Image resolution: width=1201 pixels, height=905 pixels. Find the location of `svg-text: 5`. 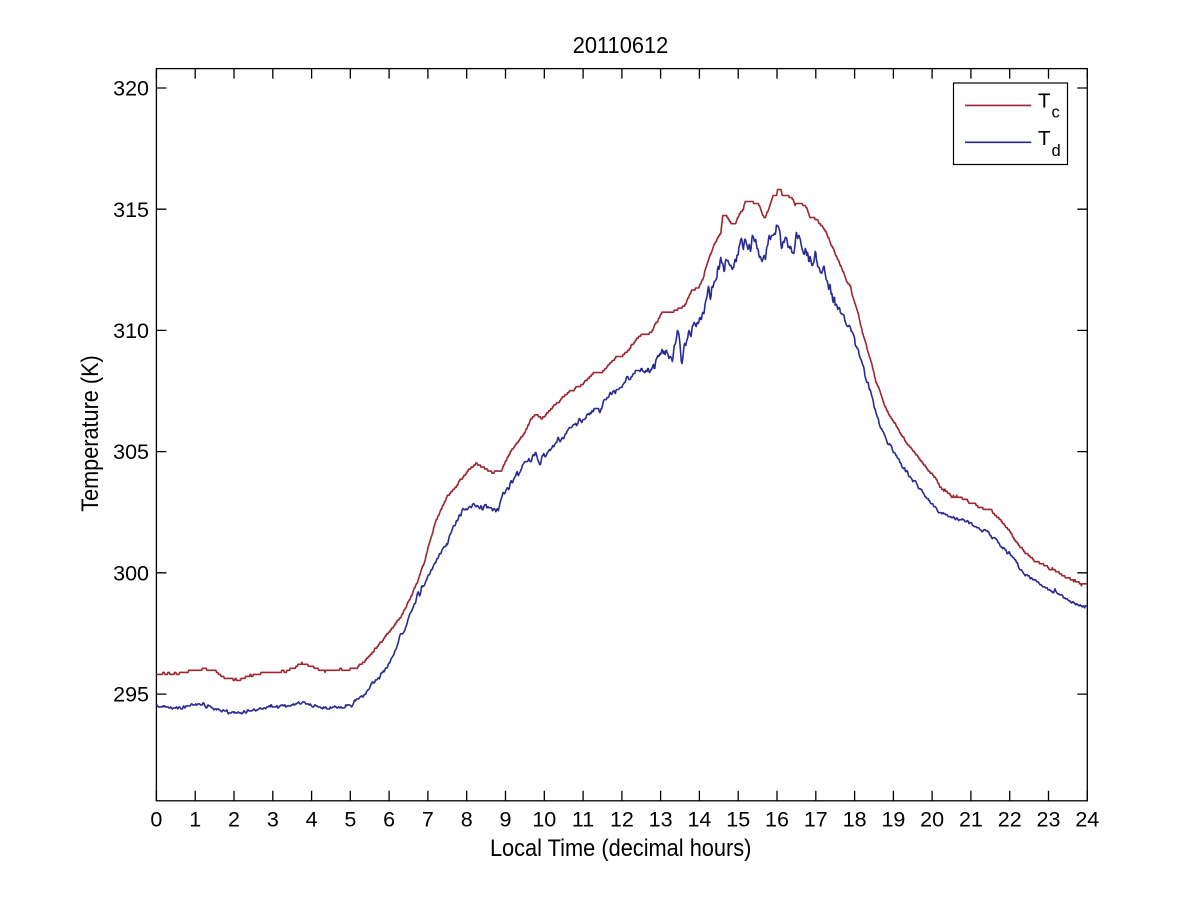

svg-text: 5 is located at coordinates (350, 820).